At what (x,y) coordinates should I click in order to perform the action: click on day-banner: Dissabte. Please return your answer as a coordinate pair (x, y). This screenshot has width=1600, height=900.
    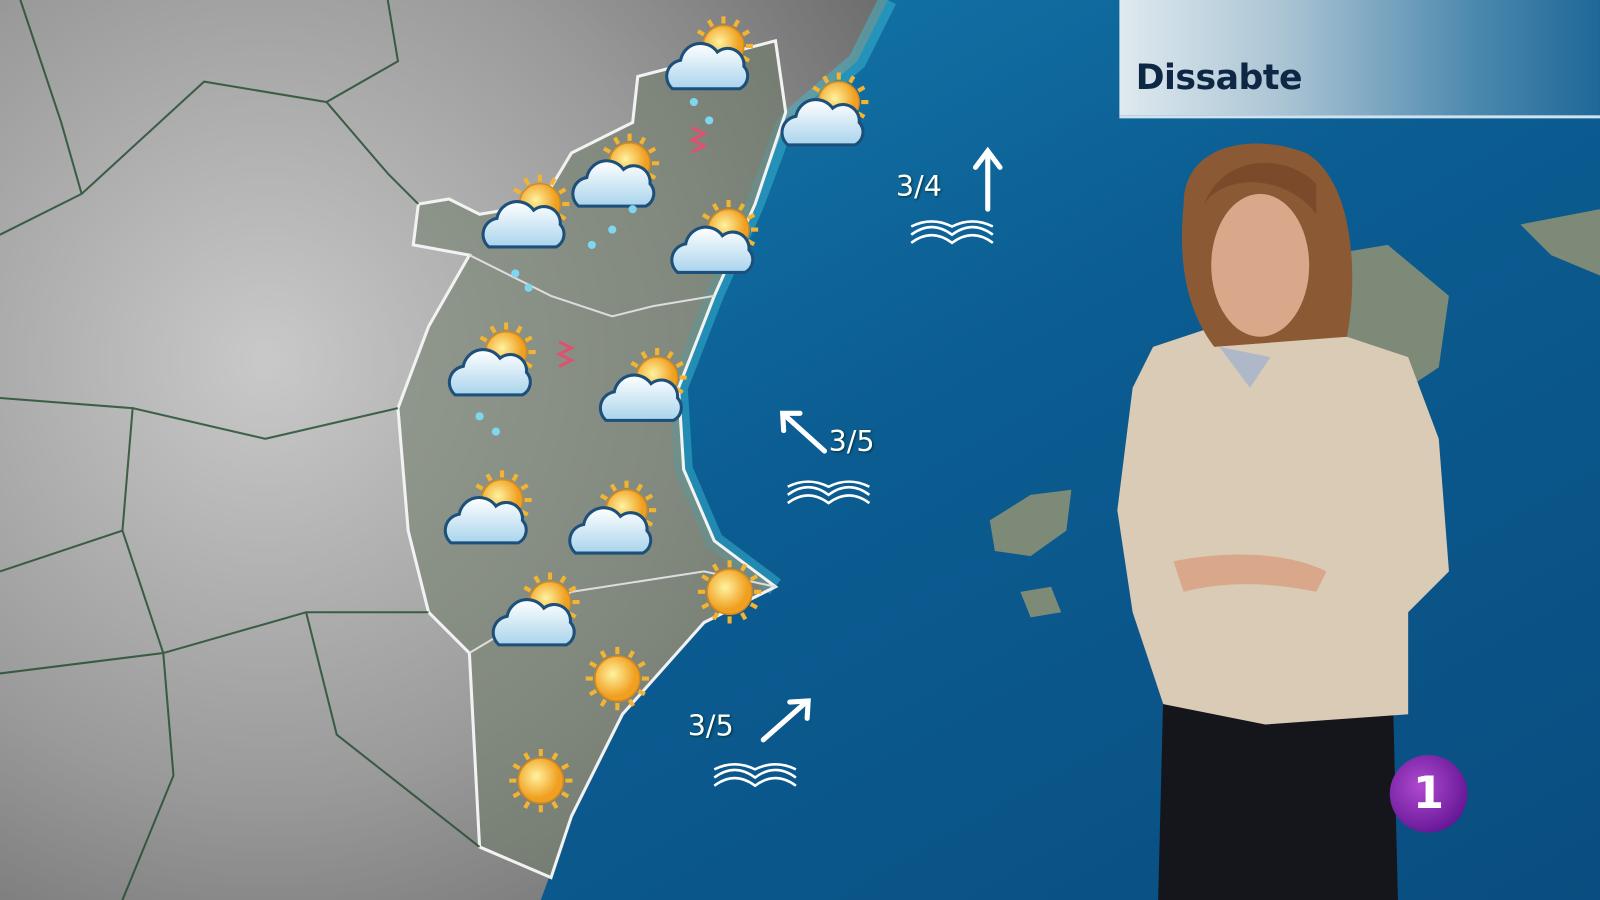
    Looking at the image, I should click on (1359, 59).